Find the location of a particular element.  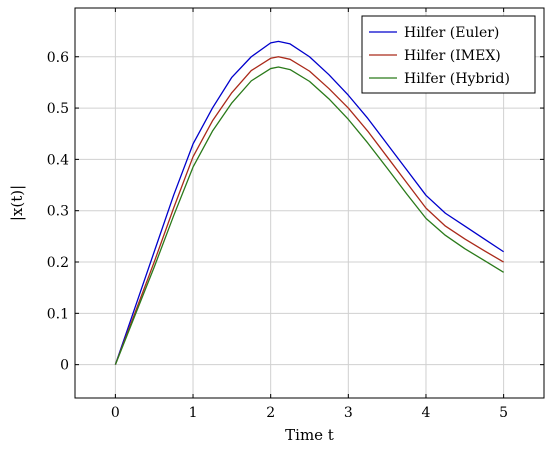

y-tick-label: 0.2 is located at coordinates (58, 263).